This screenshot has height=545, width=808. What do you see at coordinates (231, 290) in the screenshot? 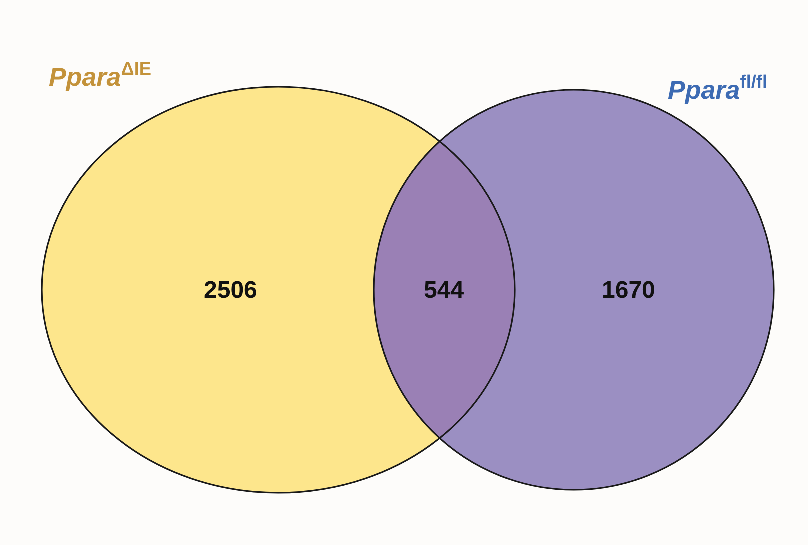
I see `data-label: 2506` at bounding box center [231, 290].